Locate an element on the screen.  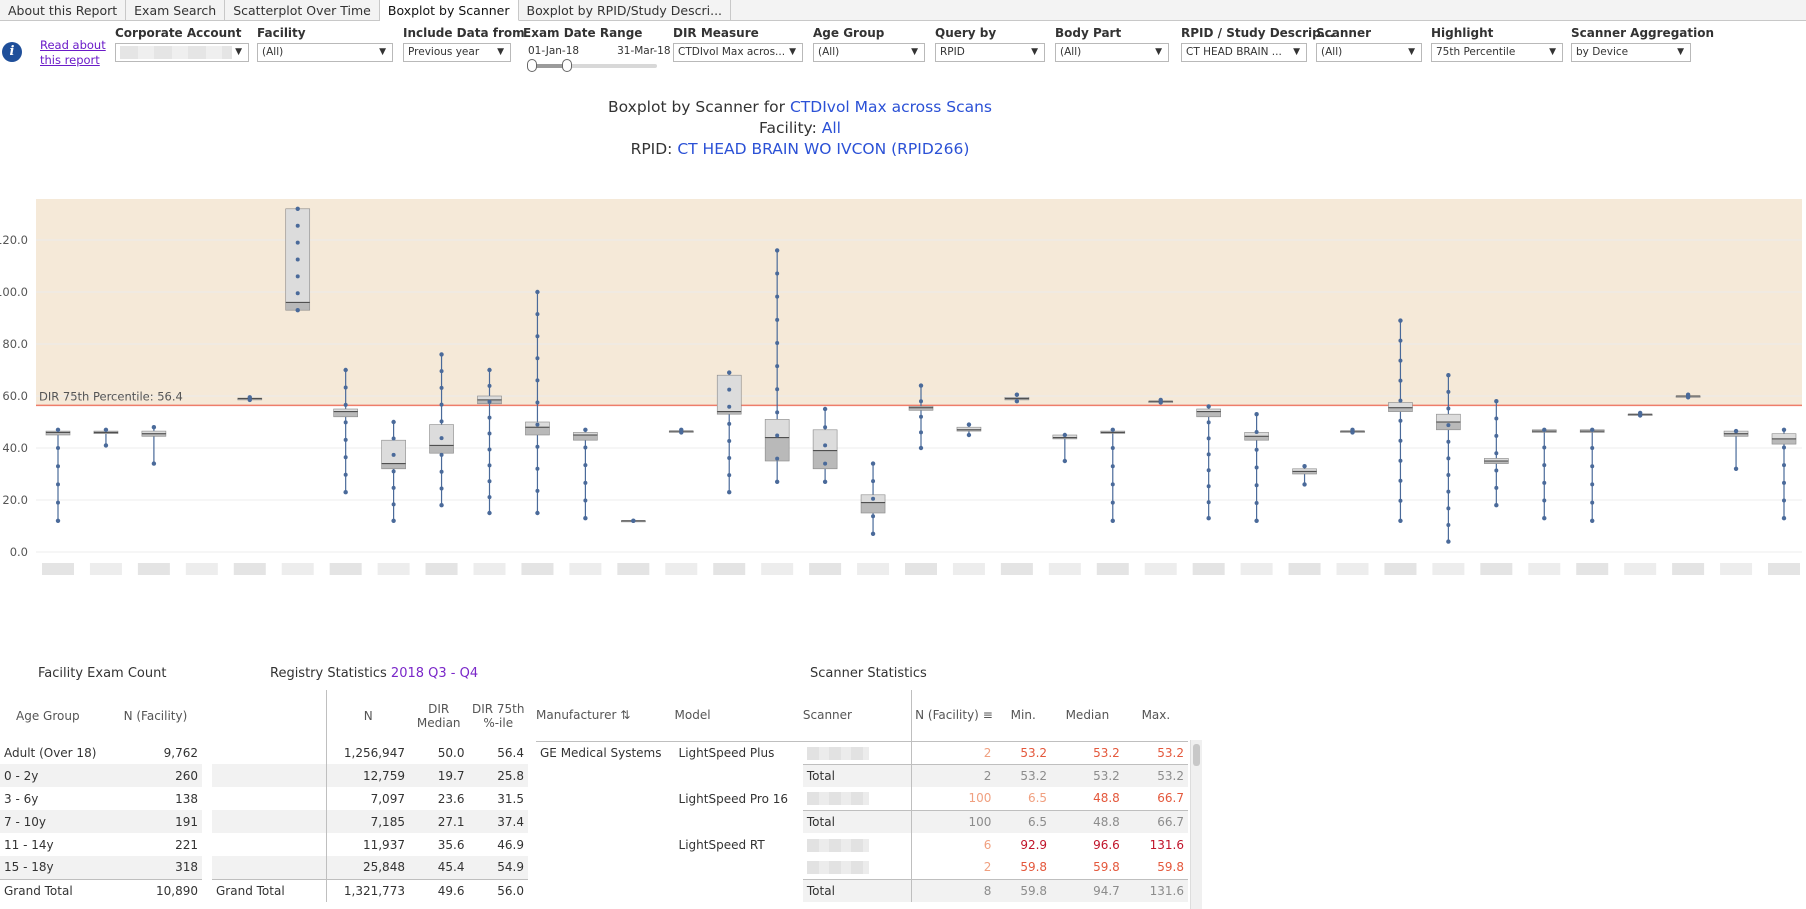
registry-median-cell: 50.0 is located at coordinates (451, 752).